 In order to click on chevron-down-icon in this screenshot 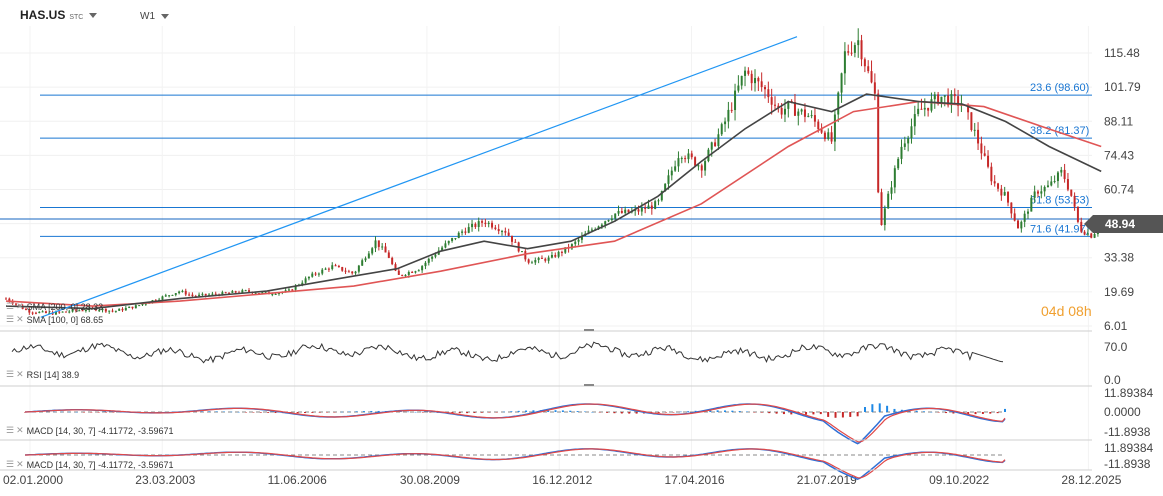, I will do `click(93, 16)`.